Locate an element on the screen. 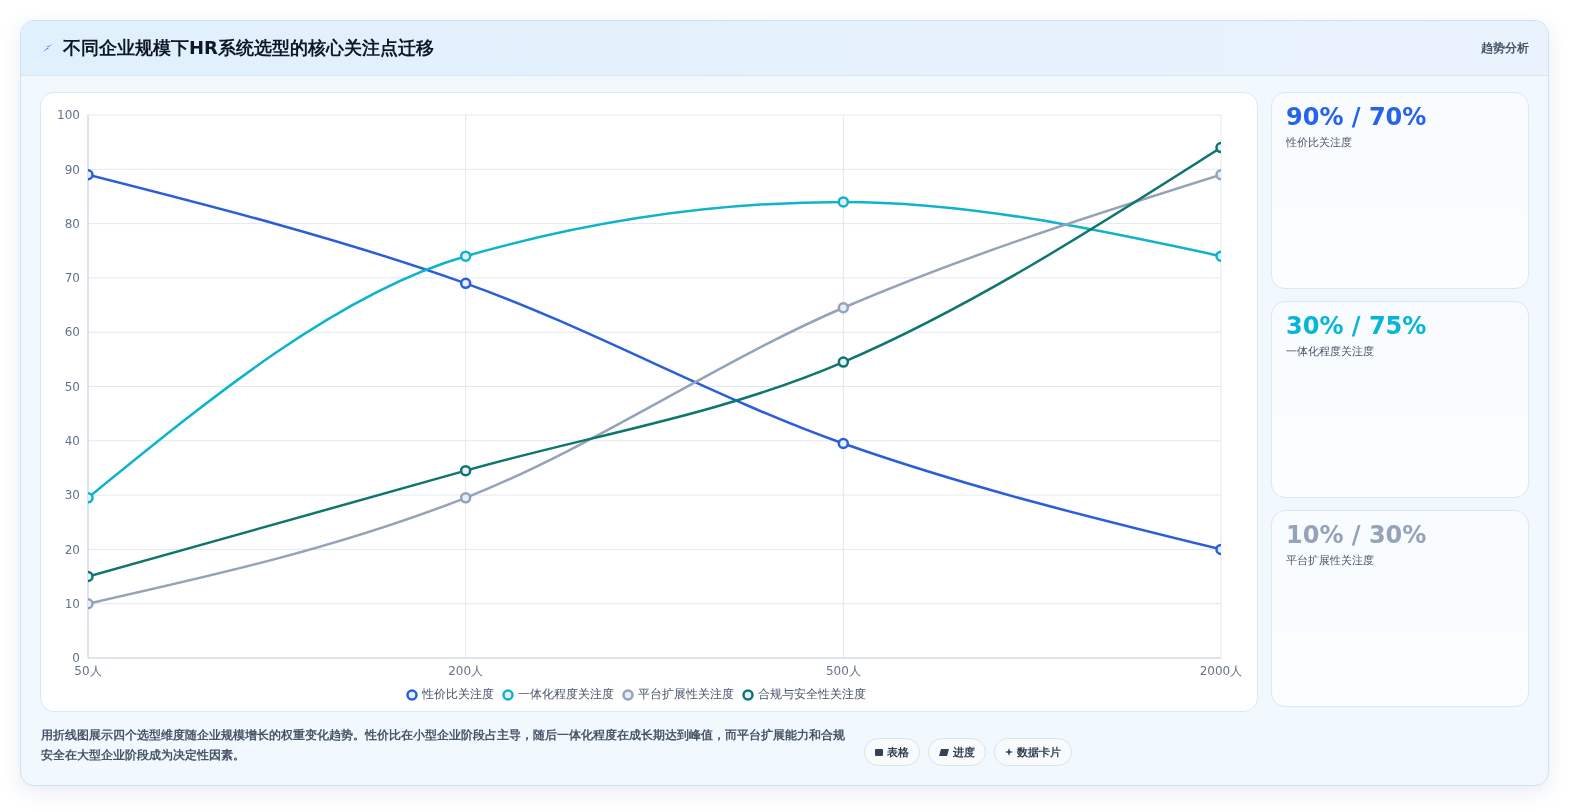 The height and width of the screenshot is (812, 1579). y-tick-label: 10 is located at coordinates (72, 603).